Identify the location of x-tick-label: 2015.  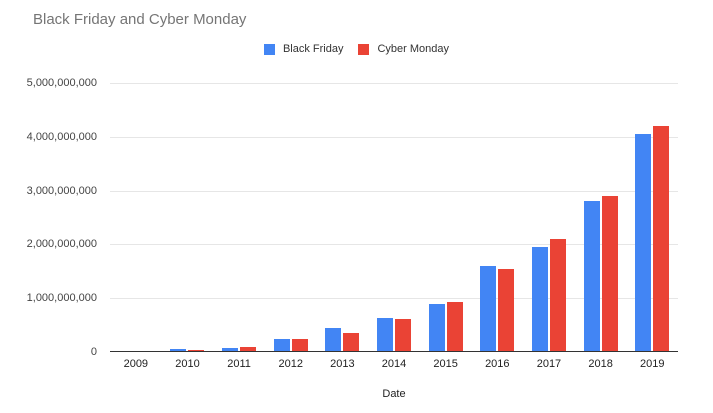
(445, 364).